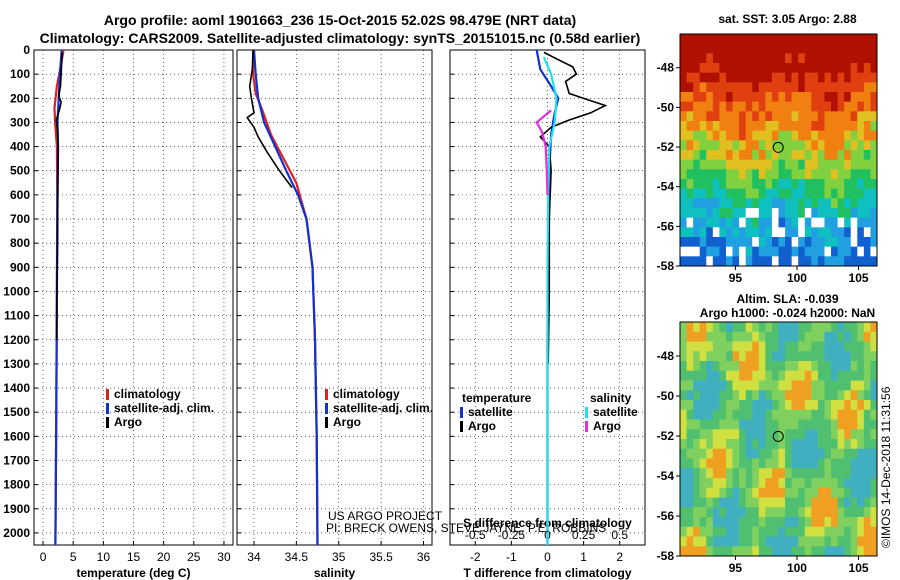 Image resolution: width=900 pixels, height=580 pixels. Describe the element at coordinates (511, 557) in the screenshot. I see `x-tick-label: -1` at that location.